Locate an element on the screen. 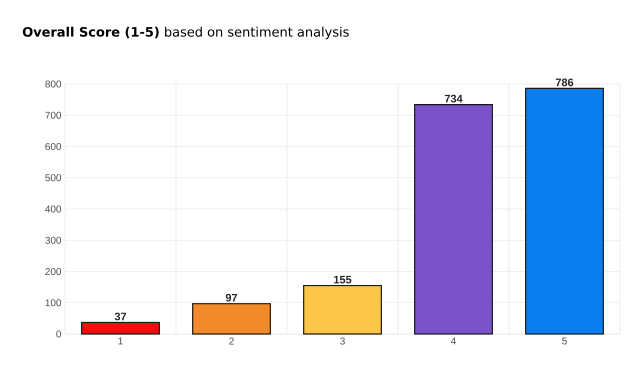 This screenshot has height=366, width=640. y-tick-label: 100 is located at coordinates (54, 302).